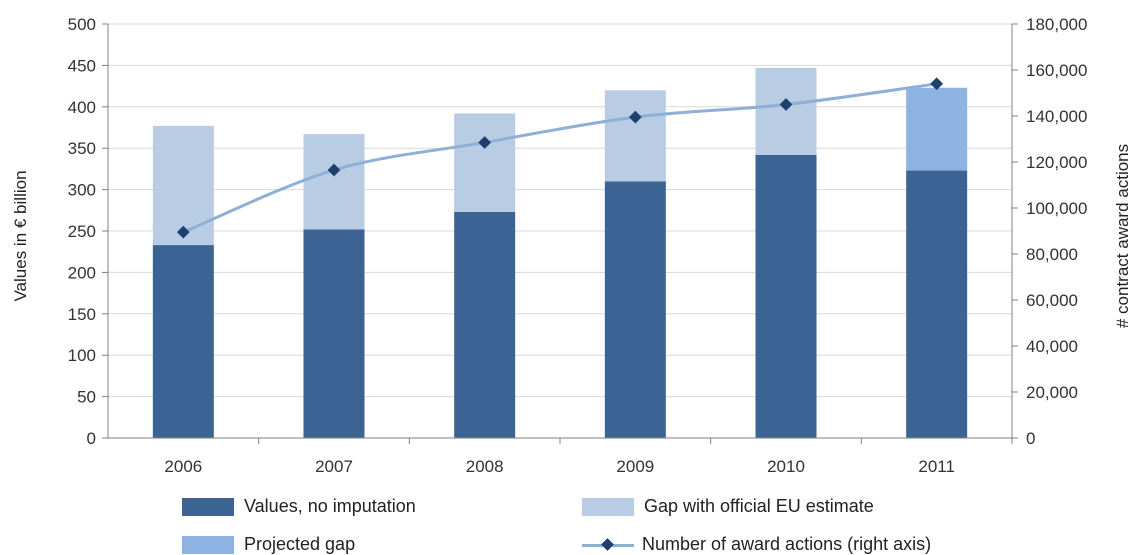 This screenshot has width=1142, height=555. What do you see at coordinates (1052, 300) in the screenshot?
I see `right-tick-label: 60,000` at bounding box center [1052, 300].